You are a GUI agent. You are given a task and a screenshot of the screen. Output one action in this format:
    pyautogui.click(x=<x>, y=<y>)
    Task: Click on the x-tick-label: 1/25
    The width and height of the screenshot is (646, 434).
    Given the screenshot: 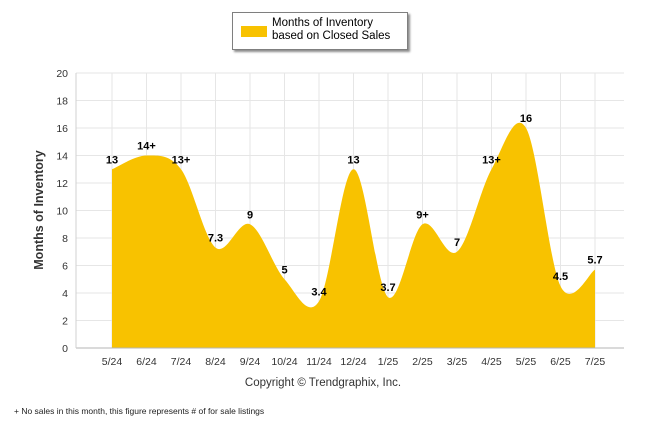 What is the action you would take?
    pyautogui.click(x=388, y=362)
    